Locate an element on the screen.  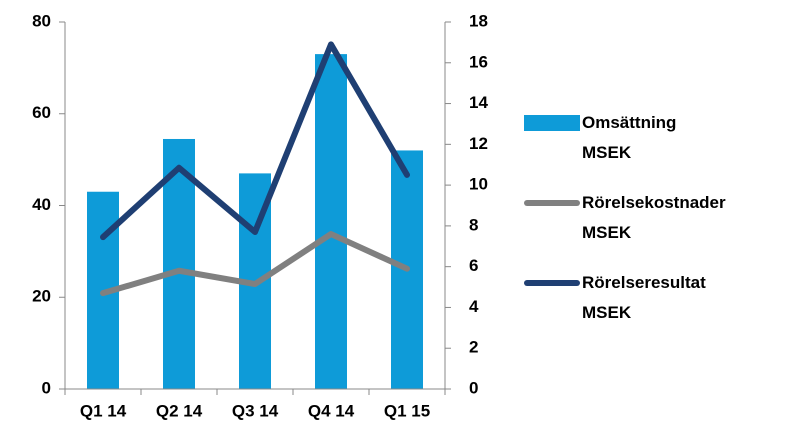
y2-tick-label: 6 is located at coordinates (473, 265).